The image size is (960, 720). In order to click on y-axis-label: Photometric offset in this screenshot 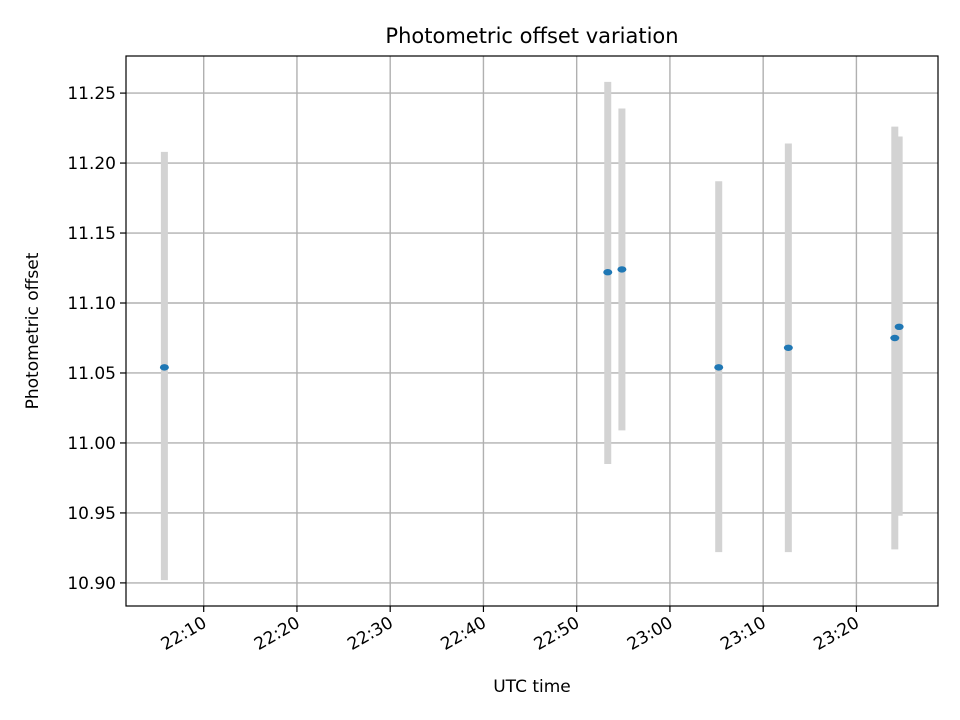, I will do `click(33, 330)`.